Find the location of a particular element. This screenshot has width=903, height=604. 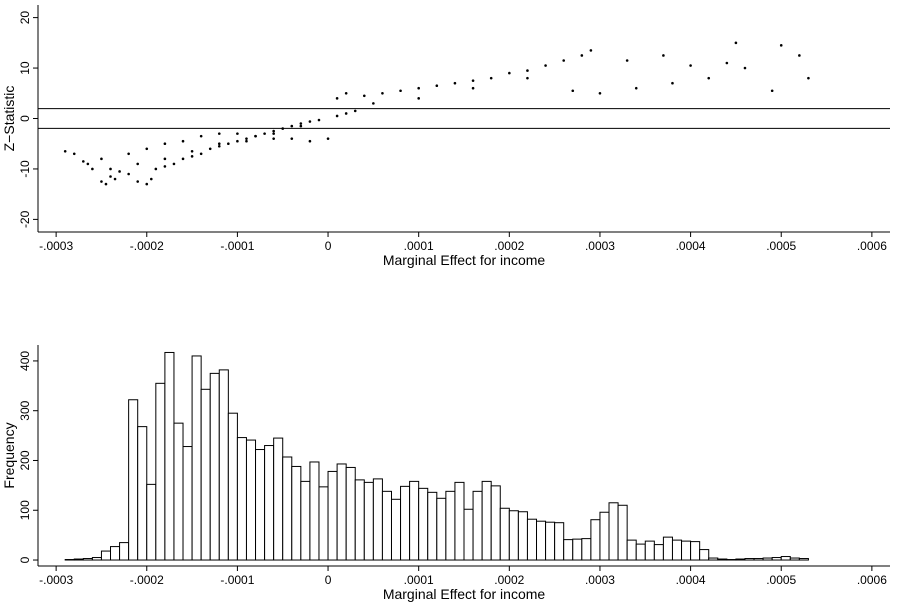

y-axis-title: Z−Statistic is located at coordinates (9, 119).